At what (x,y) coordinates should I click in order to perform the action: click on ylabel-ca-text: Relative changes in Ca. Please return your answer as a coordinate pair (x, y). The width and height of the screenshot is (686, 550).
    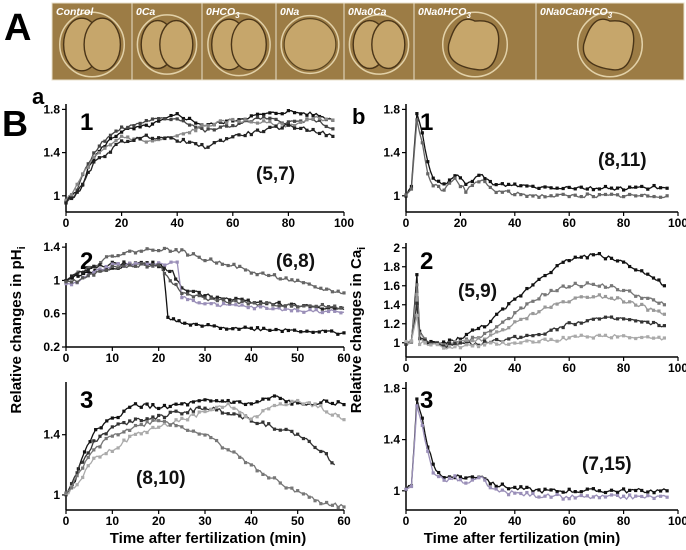
    Looking at the image, I should click on (356, 331).